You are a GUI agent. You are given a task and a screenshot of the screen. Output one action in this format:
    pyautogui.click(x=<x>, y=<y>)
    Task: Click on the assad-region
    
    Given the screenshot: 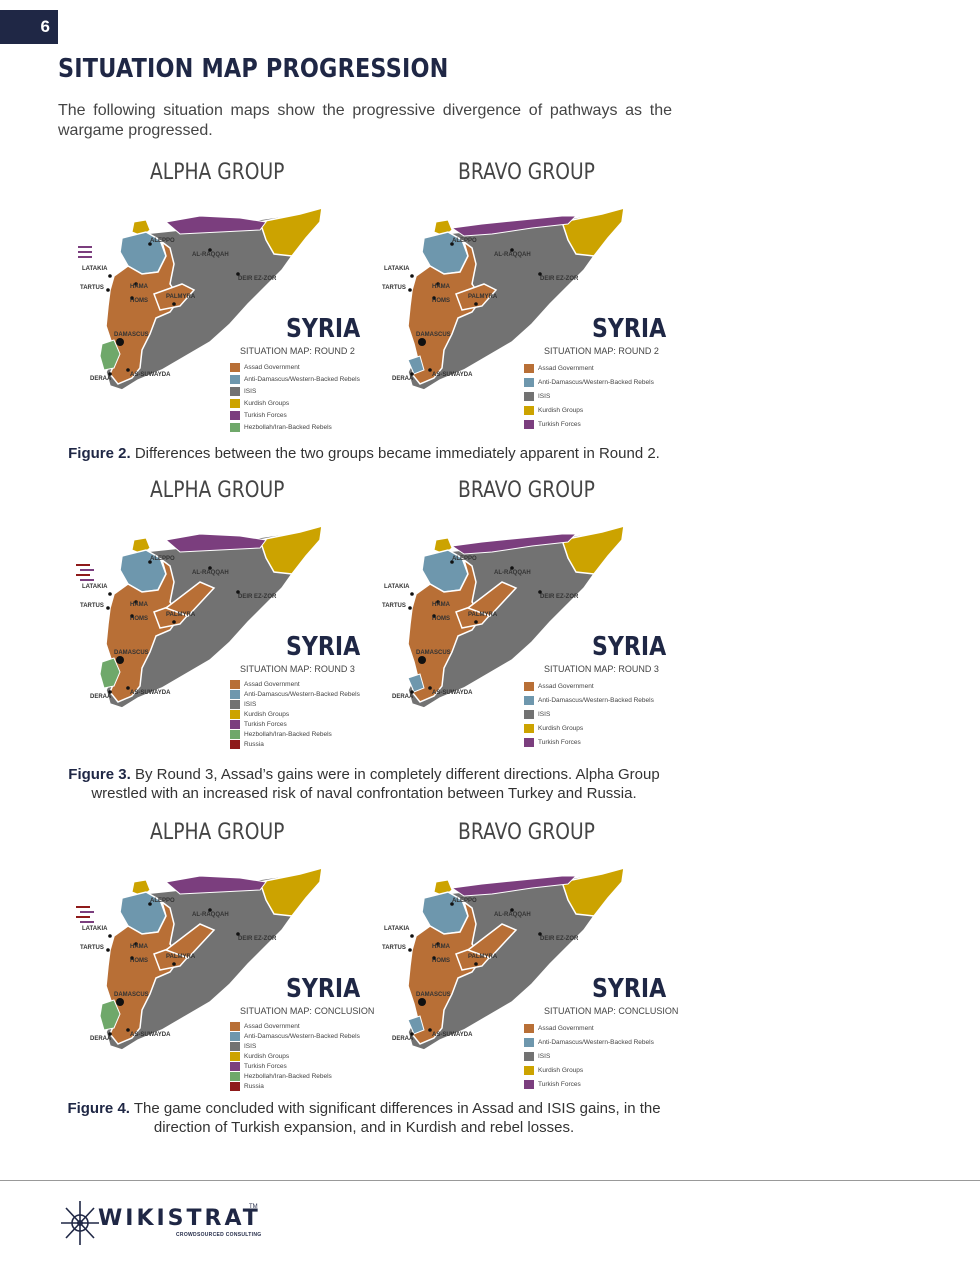 What is the action you would take?
    pyautogui.click(x=492, y=599)
    